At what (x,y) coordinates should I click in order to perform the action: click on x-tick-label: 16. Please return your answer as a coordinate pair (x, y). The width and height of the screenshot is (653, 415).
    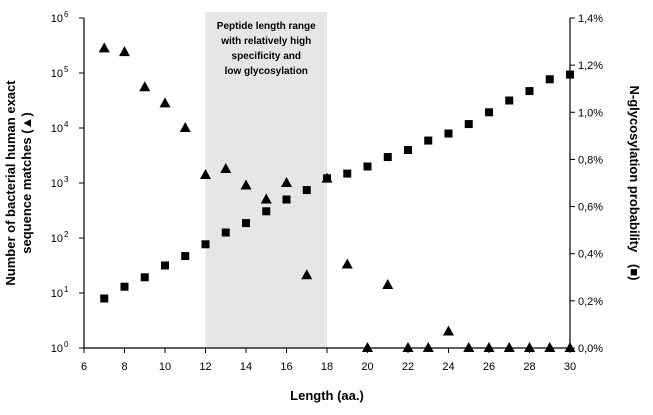
    Looking at the image, I should click on (286, 367).